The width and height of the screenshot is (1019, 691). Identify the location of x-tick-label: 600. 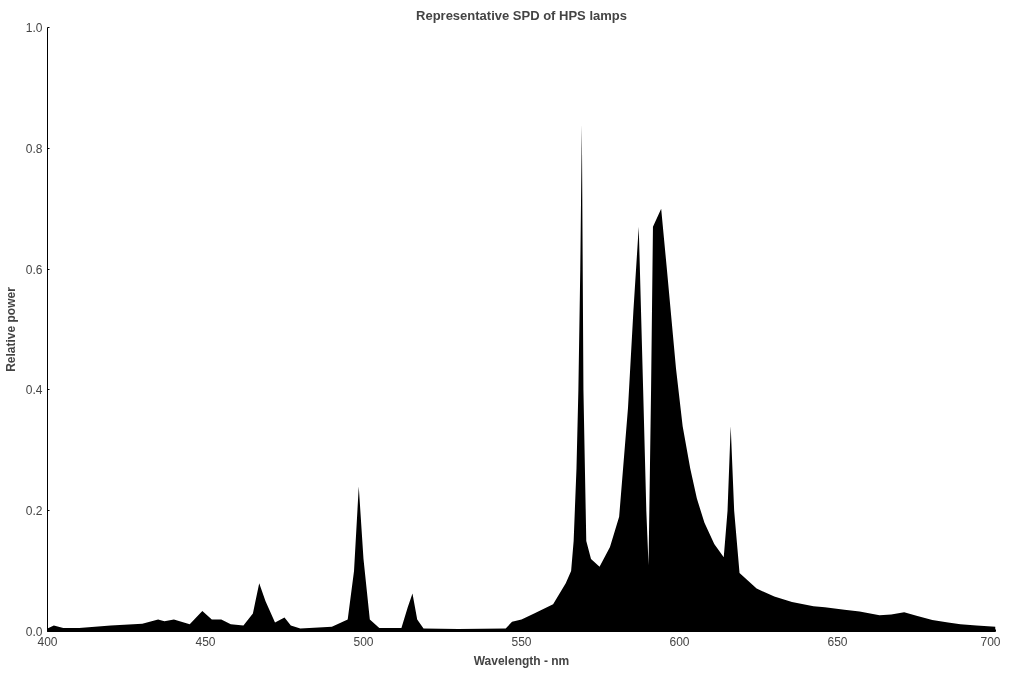
(679, 641).